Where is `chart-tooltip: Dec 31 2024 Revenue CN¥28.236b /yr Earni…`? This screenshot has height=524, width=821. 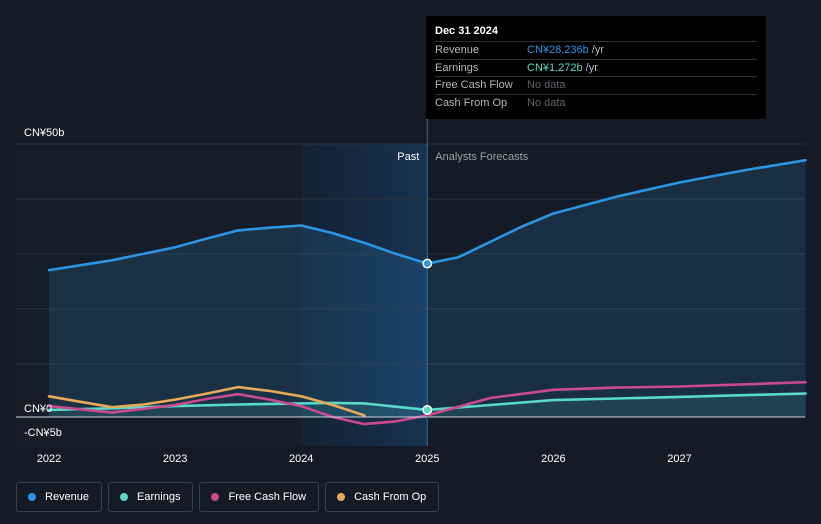
chart-tooltip: Dec 31 2024 Revenue CN¥28.236b /yr Earni… is located at coordinates (596, 67).